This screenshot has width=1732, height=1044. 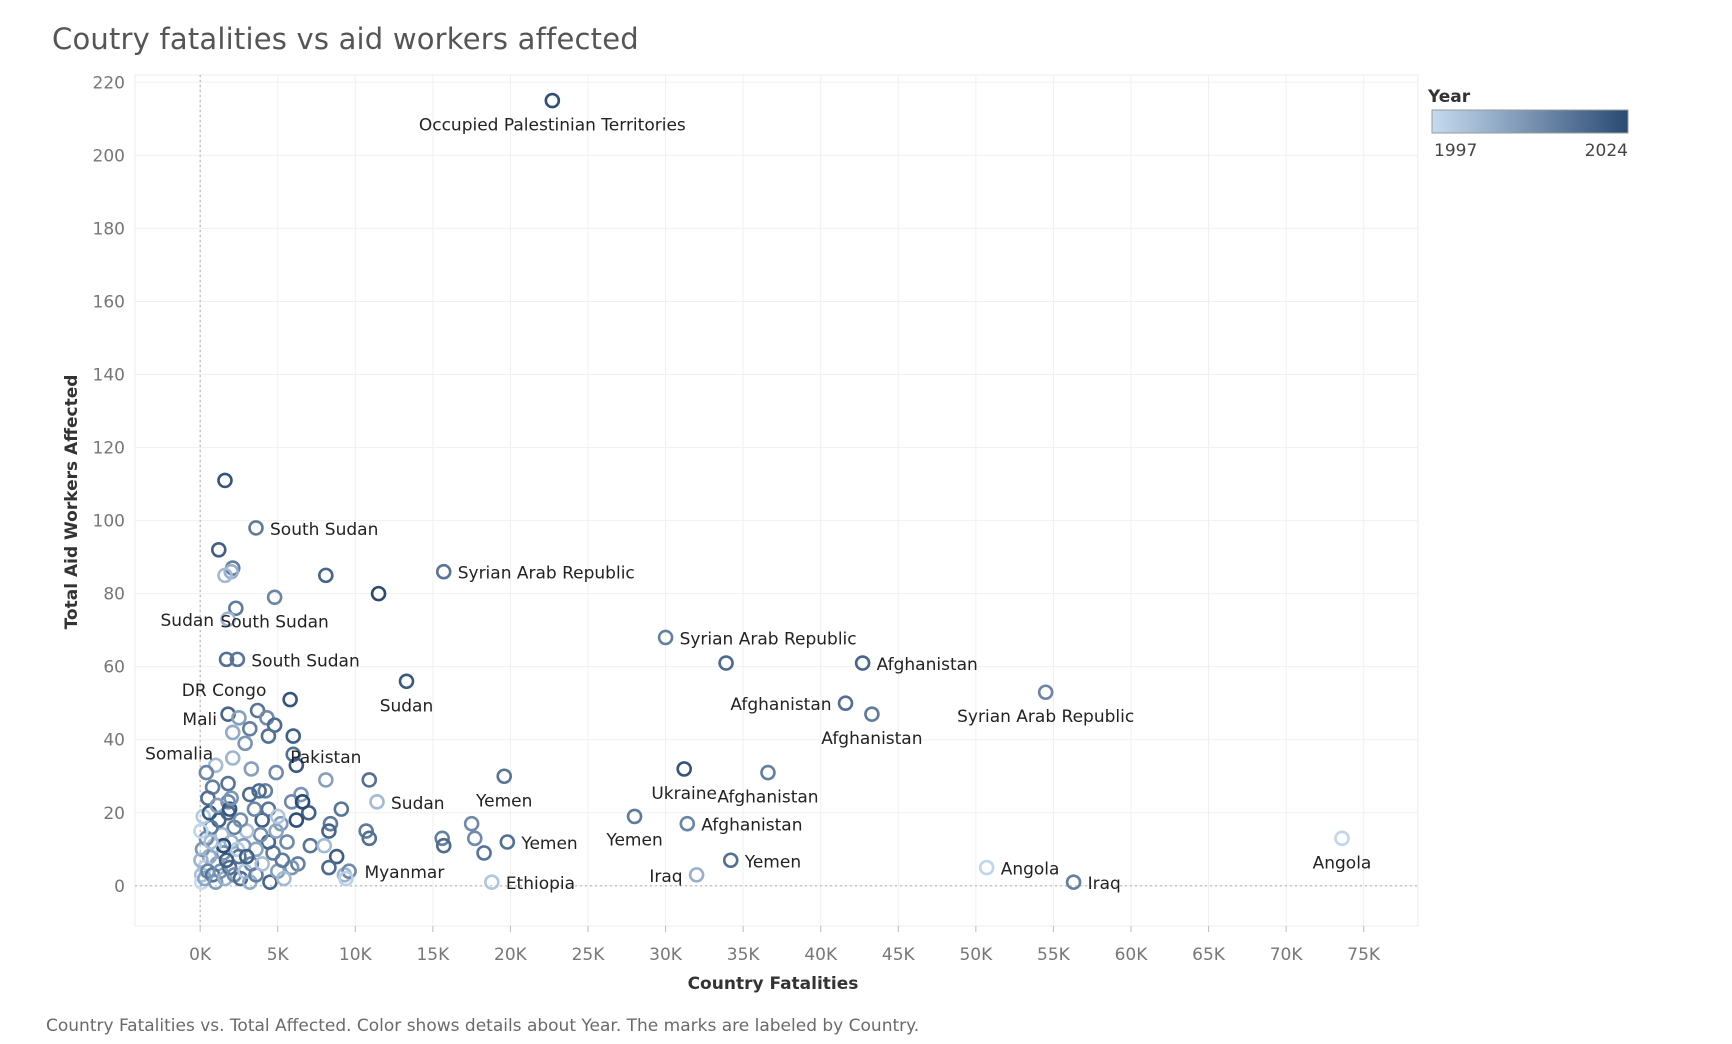 What do you see at coordinates (224, 691) in the screenshot?
I see `point-label: DR Congo` at bounding box center [224, 691].